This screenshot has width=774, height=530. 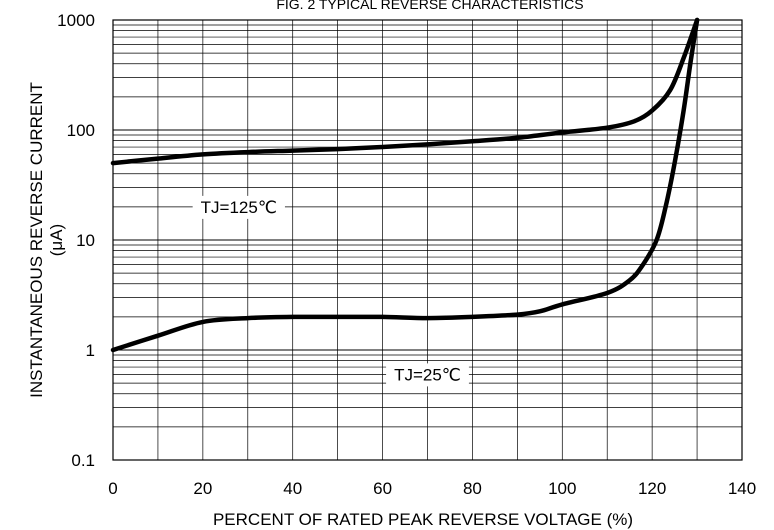 I want to click on x-tick-label: 40, so click(x=292, y=488).